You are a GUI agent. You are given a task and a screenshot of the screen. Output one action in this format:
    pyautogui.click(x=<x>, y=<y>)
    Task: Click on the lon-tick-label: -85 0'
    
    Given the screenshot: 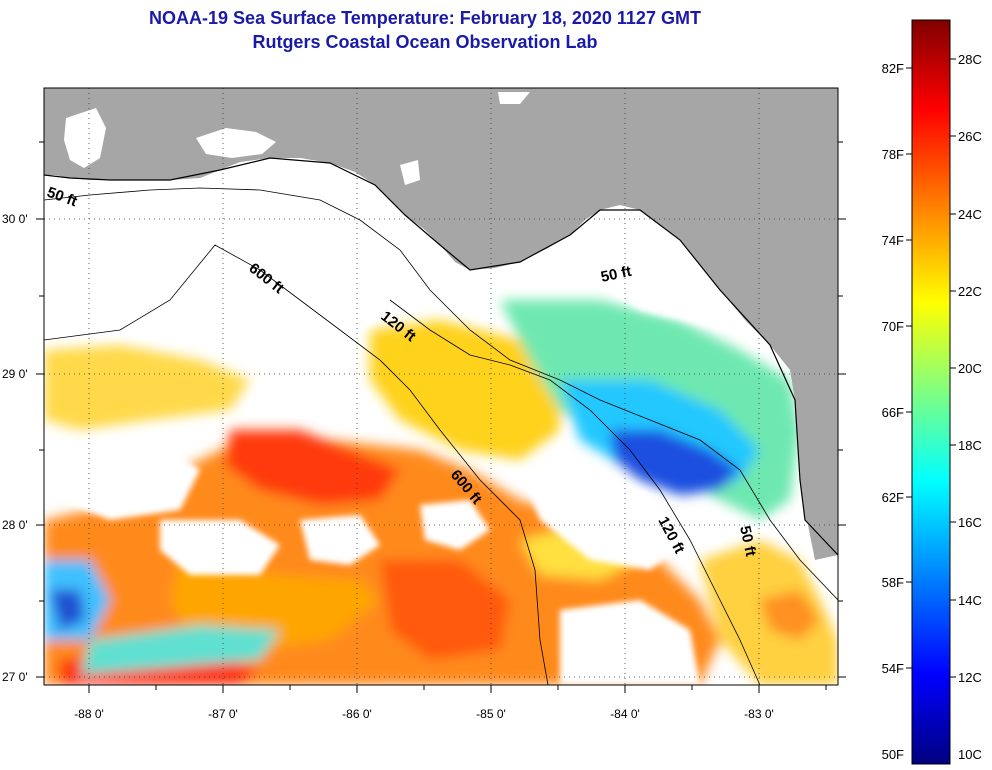 What is the action you would take?
    pyautogui.click(x=491, y=714)
    